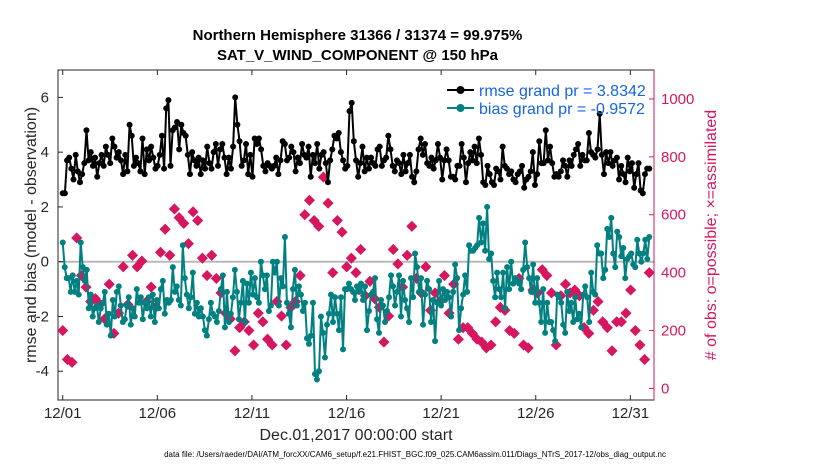 The image size is (830, 470). Describe the element at coordinates (42, 371) in the screenshot. I see `y-left-tick-label: -4` at that location.